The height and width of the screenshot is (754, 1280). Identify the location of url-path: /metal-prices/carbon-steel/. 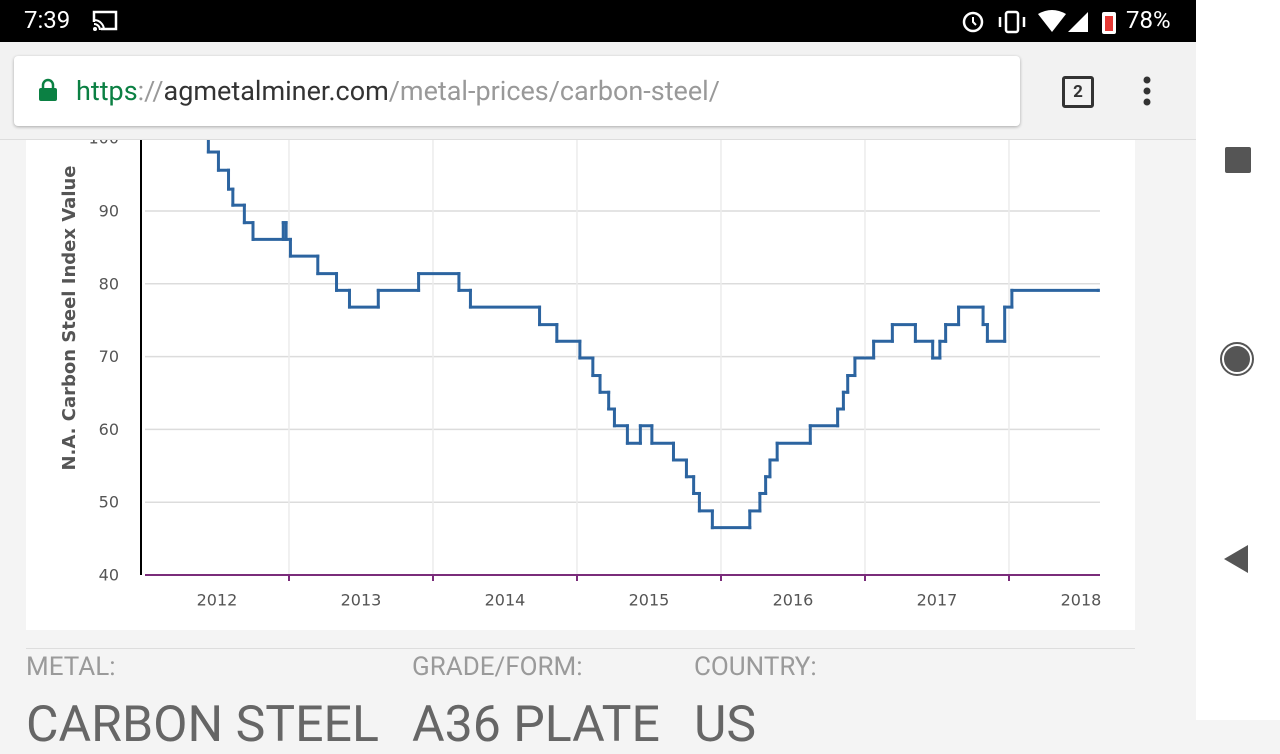
(554, 91).